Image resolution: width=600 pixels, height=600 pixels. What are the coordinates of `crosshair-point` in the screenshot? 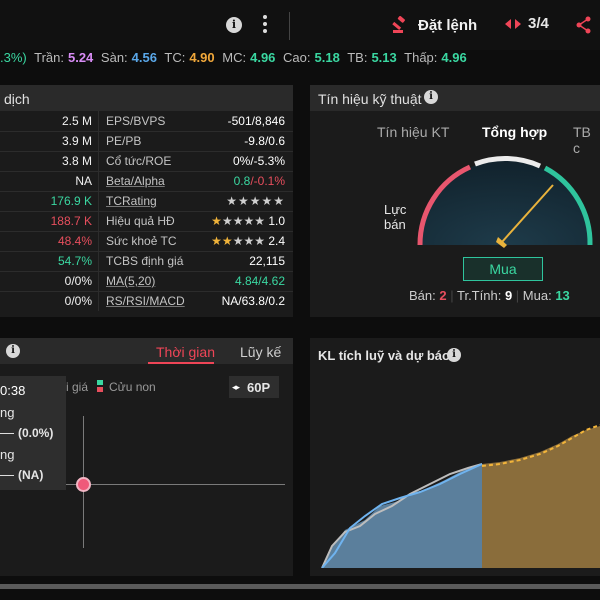 It's located at (83, 484).